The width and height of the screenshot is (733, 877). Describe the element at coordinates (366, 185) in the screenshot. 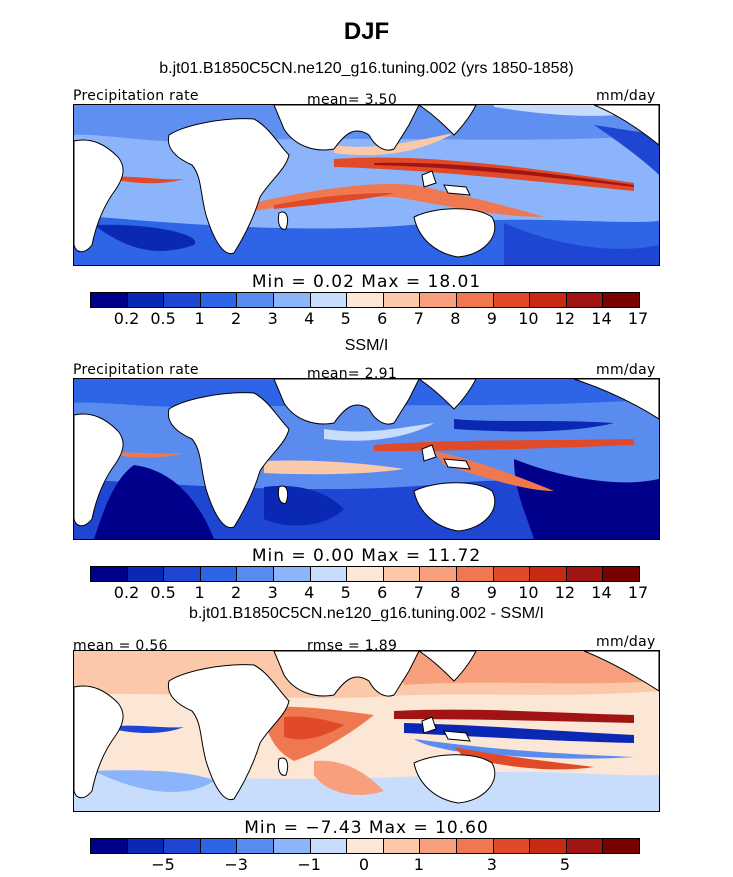

I see `panel1-map` at that location.